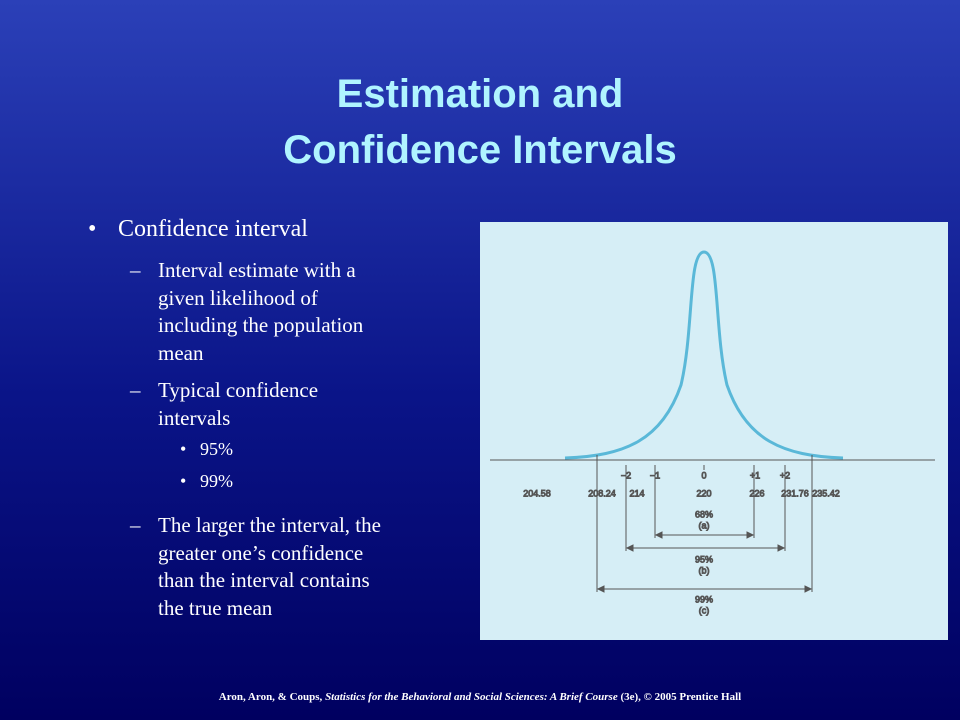 Image resolution: width=960 pixels, height=720 pixels. Describe the element at coordinates (261, 552) in the screenshot. I see `item-line: greater one’s confidence` at that location.